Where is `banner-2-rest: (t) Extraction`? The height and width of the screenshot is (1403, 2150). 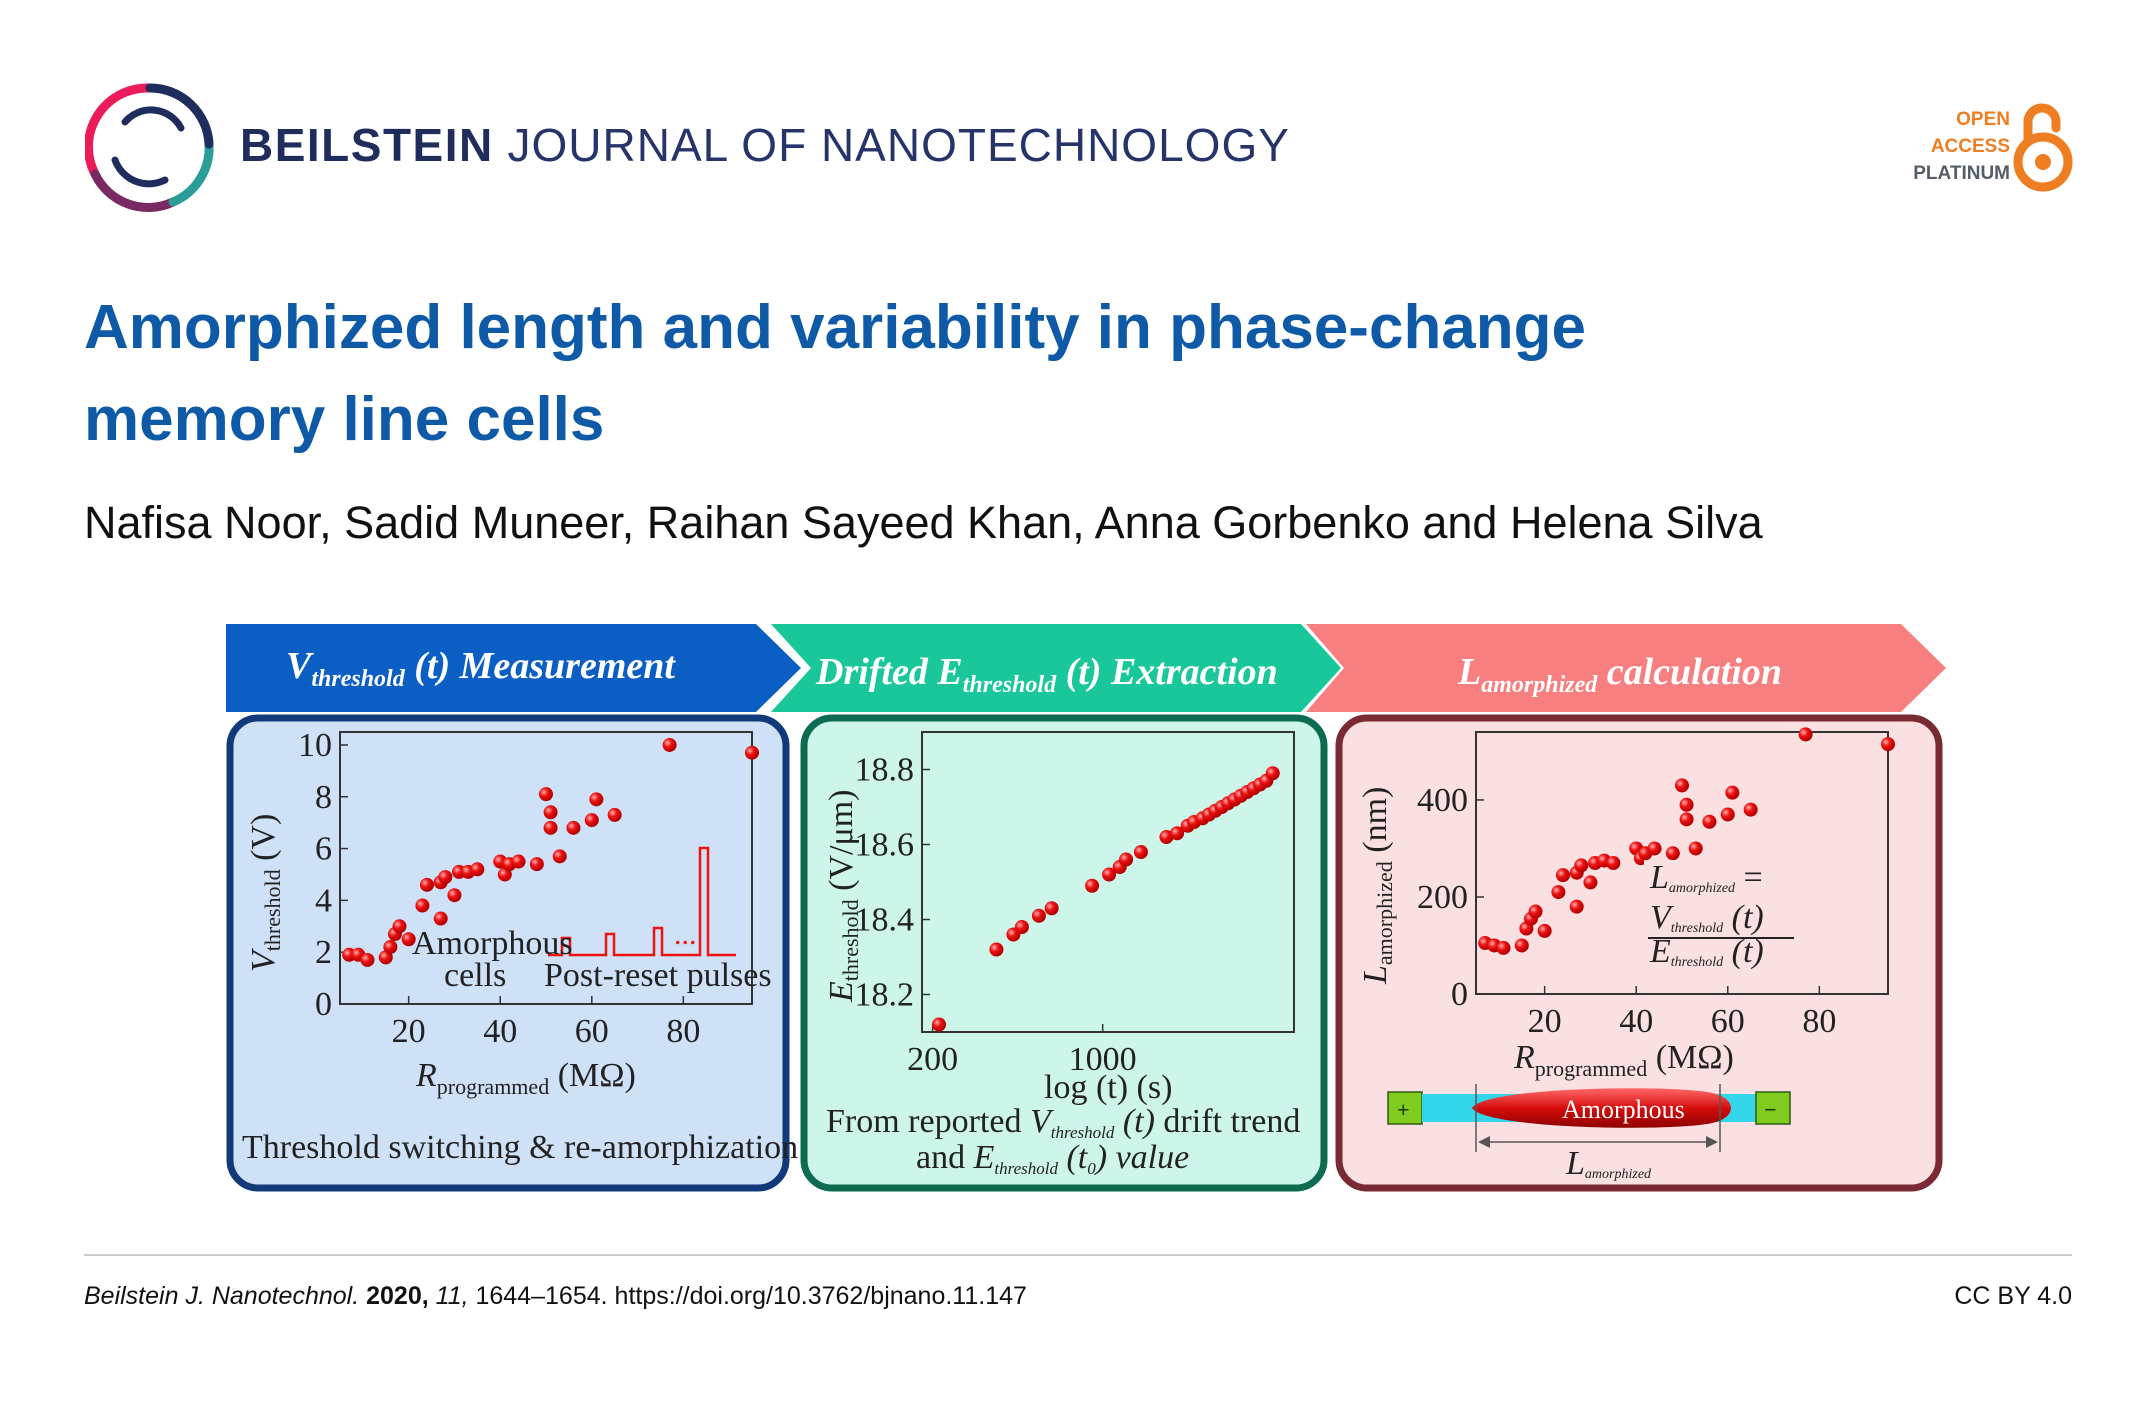 banner-2-rest: (t) Extraction is located at coordinates (1167, 672).